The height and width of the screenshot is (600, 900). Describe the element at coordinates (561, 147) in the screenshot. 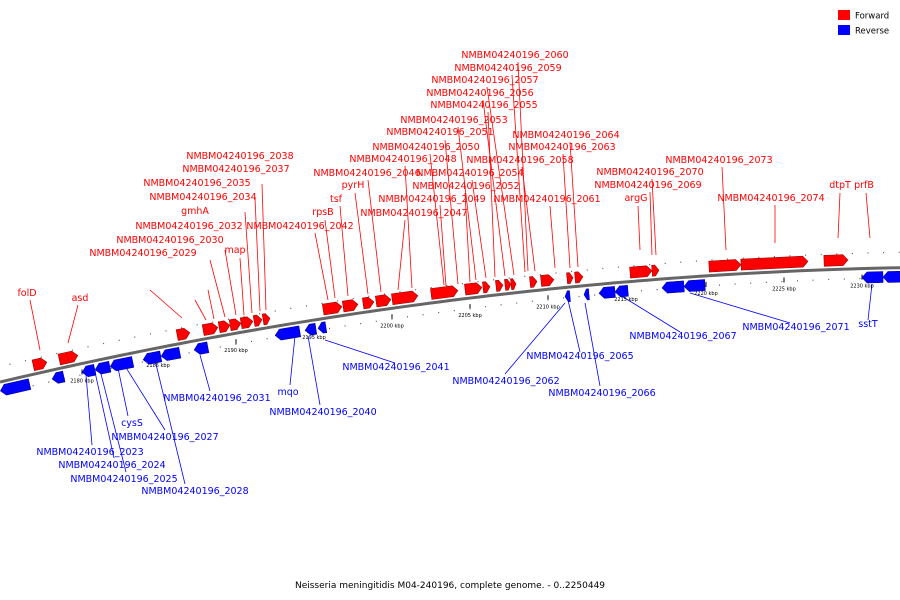

I see `forward-label: NMBM04240196_2063` at that location.